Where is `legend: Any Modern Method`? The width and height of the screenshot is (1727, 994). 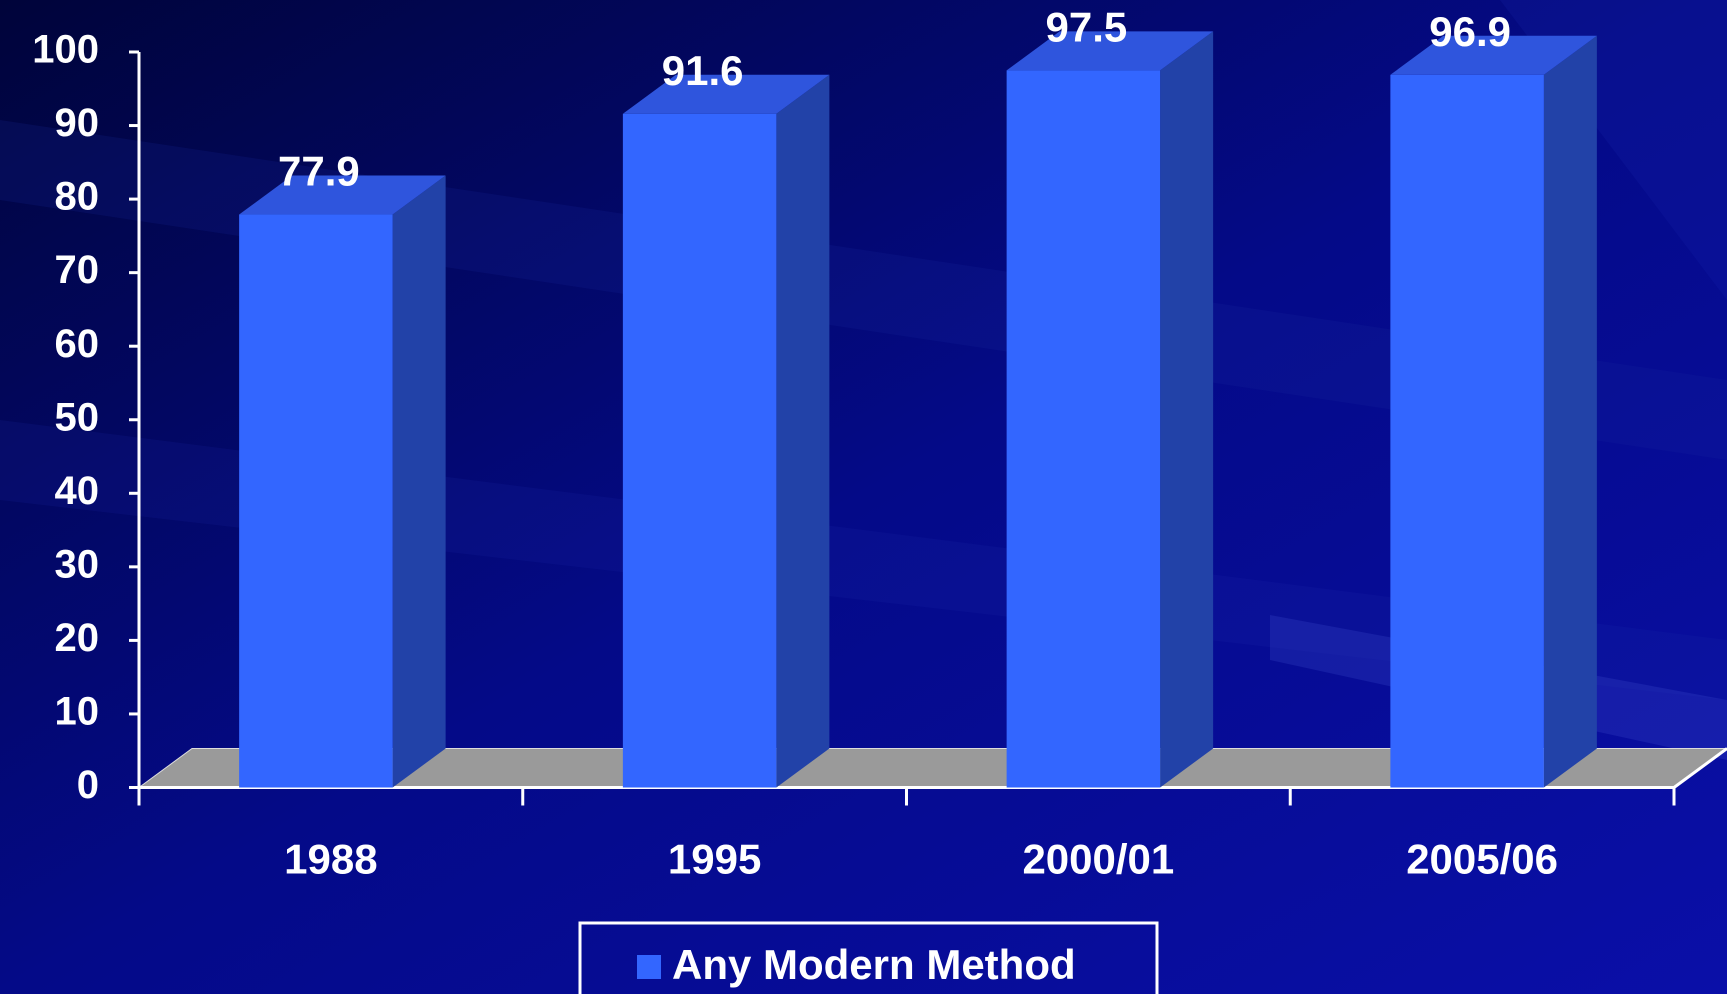
legend: Any Modern Method is located at coordinates (868, 957).